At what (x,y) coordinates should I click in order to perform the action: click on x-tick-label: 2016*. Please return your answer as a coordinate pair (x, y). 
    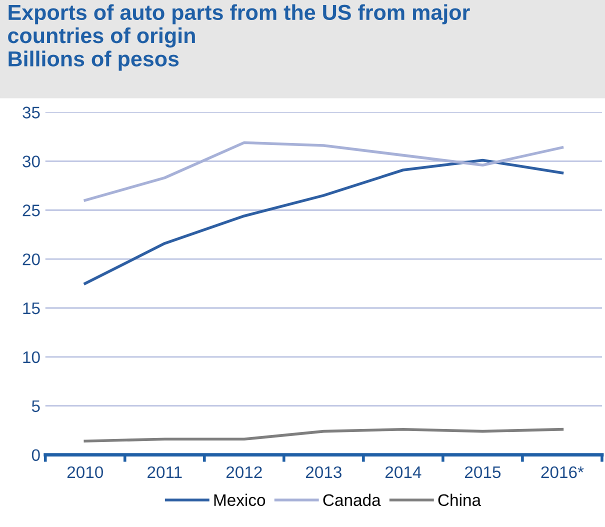
    Looking at the image, I should click on (562, 472).